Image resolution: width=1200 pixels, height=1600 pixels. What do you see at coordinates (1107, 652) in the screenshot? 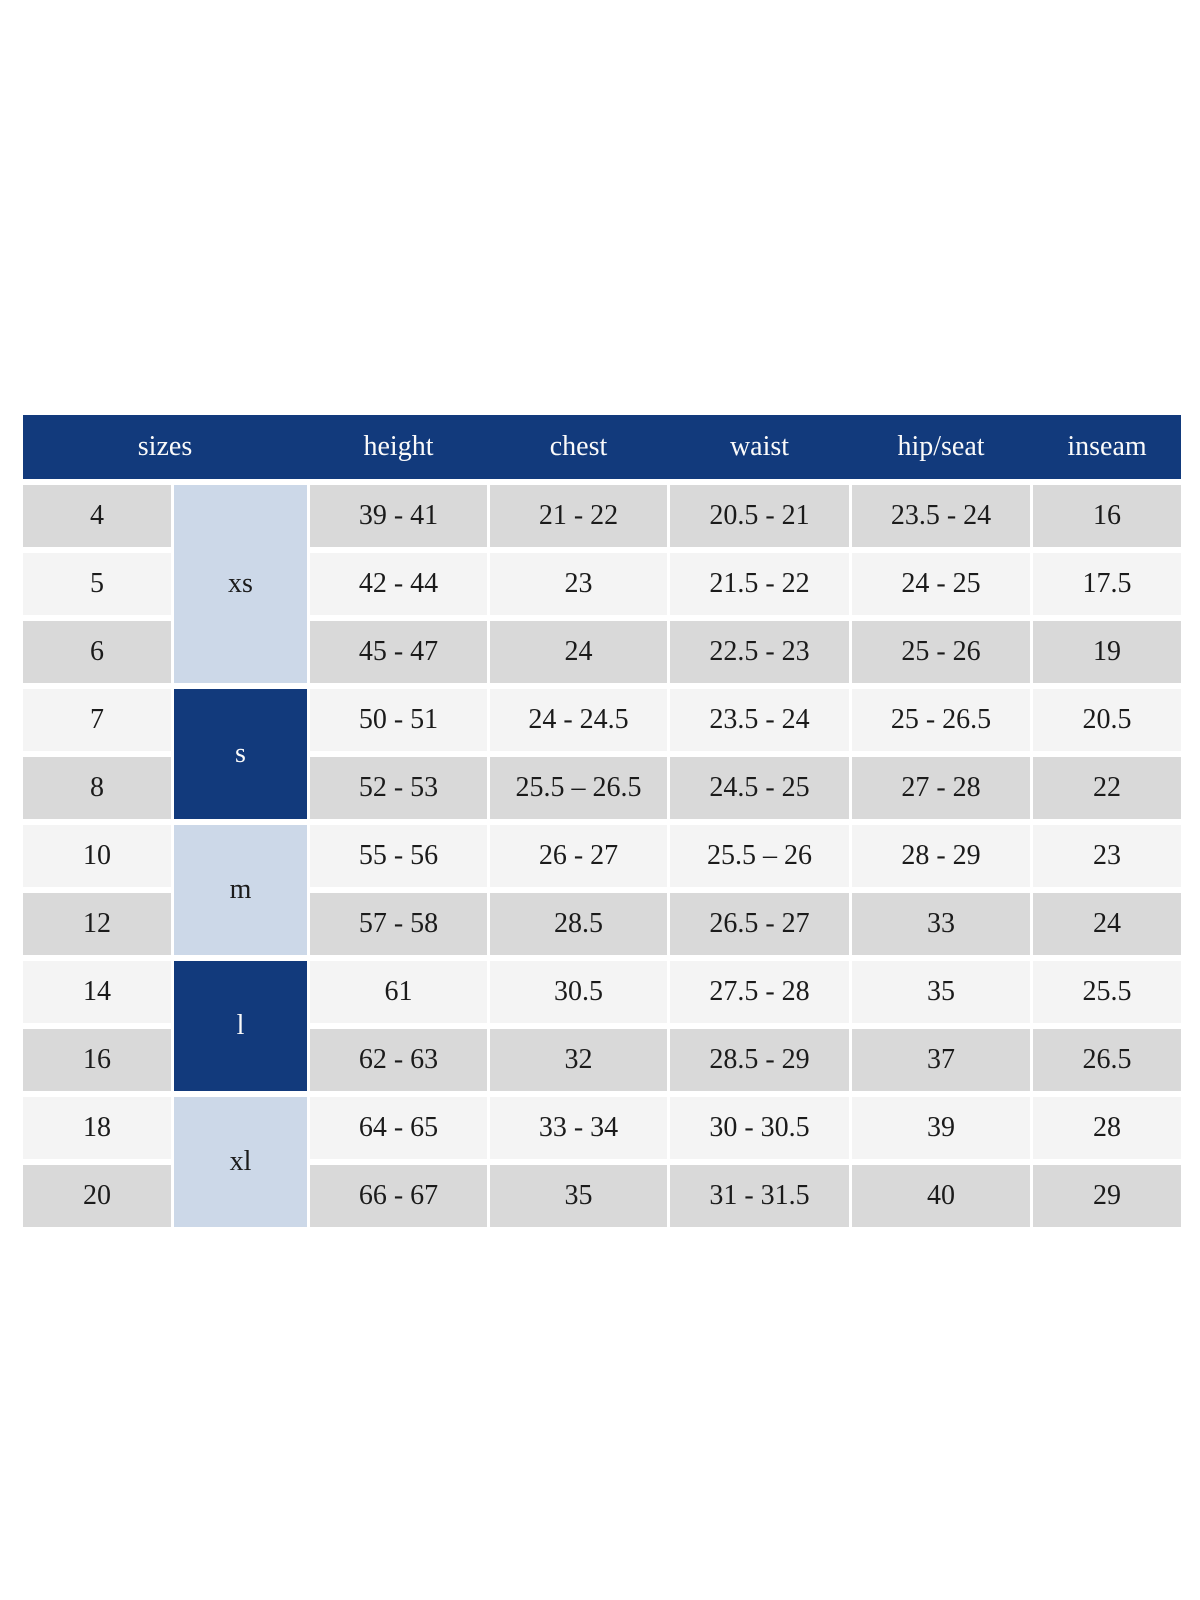
I see `cell-inseam: 19` at bounding box center [1107, 652].